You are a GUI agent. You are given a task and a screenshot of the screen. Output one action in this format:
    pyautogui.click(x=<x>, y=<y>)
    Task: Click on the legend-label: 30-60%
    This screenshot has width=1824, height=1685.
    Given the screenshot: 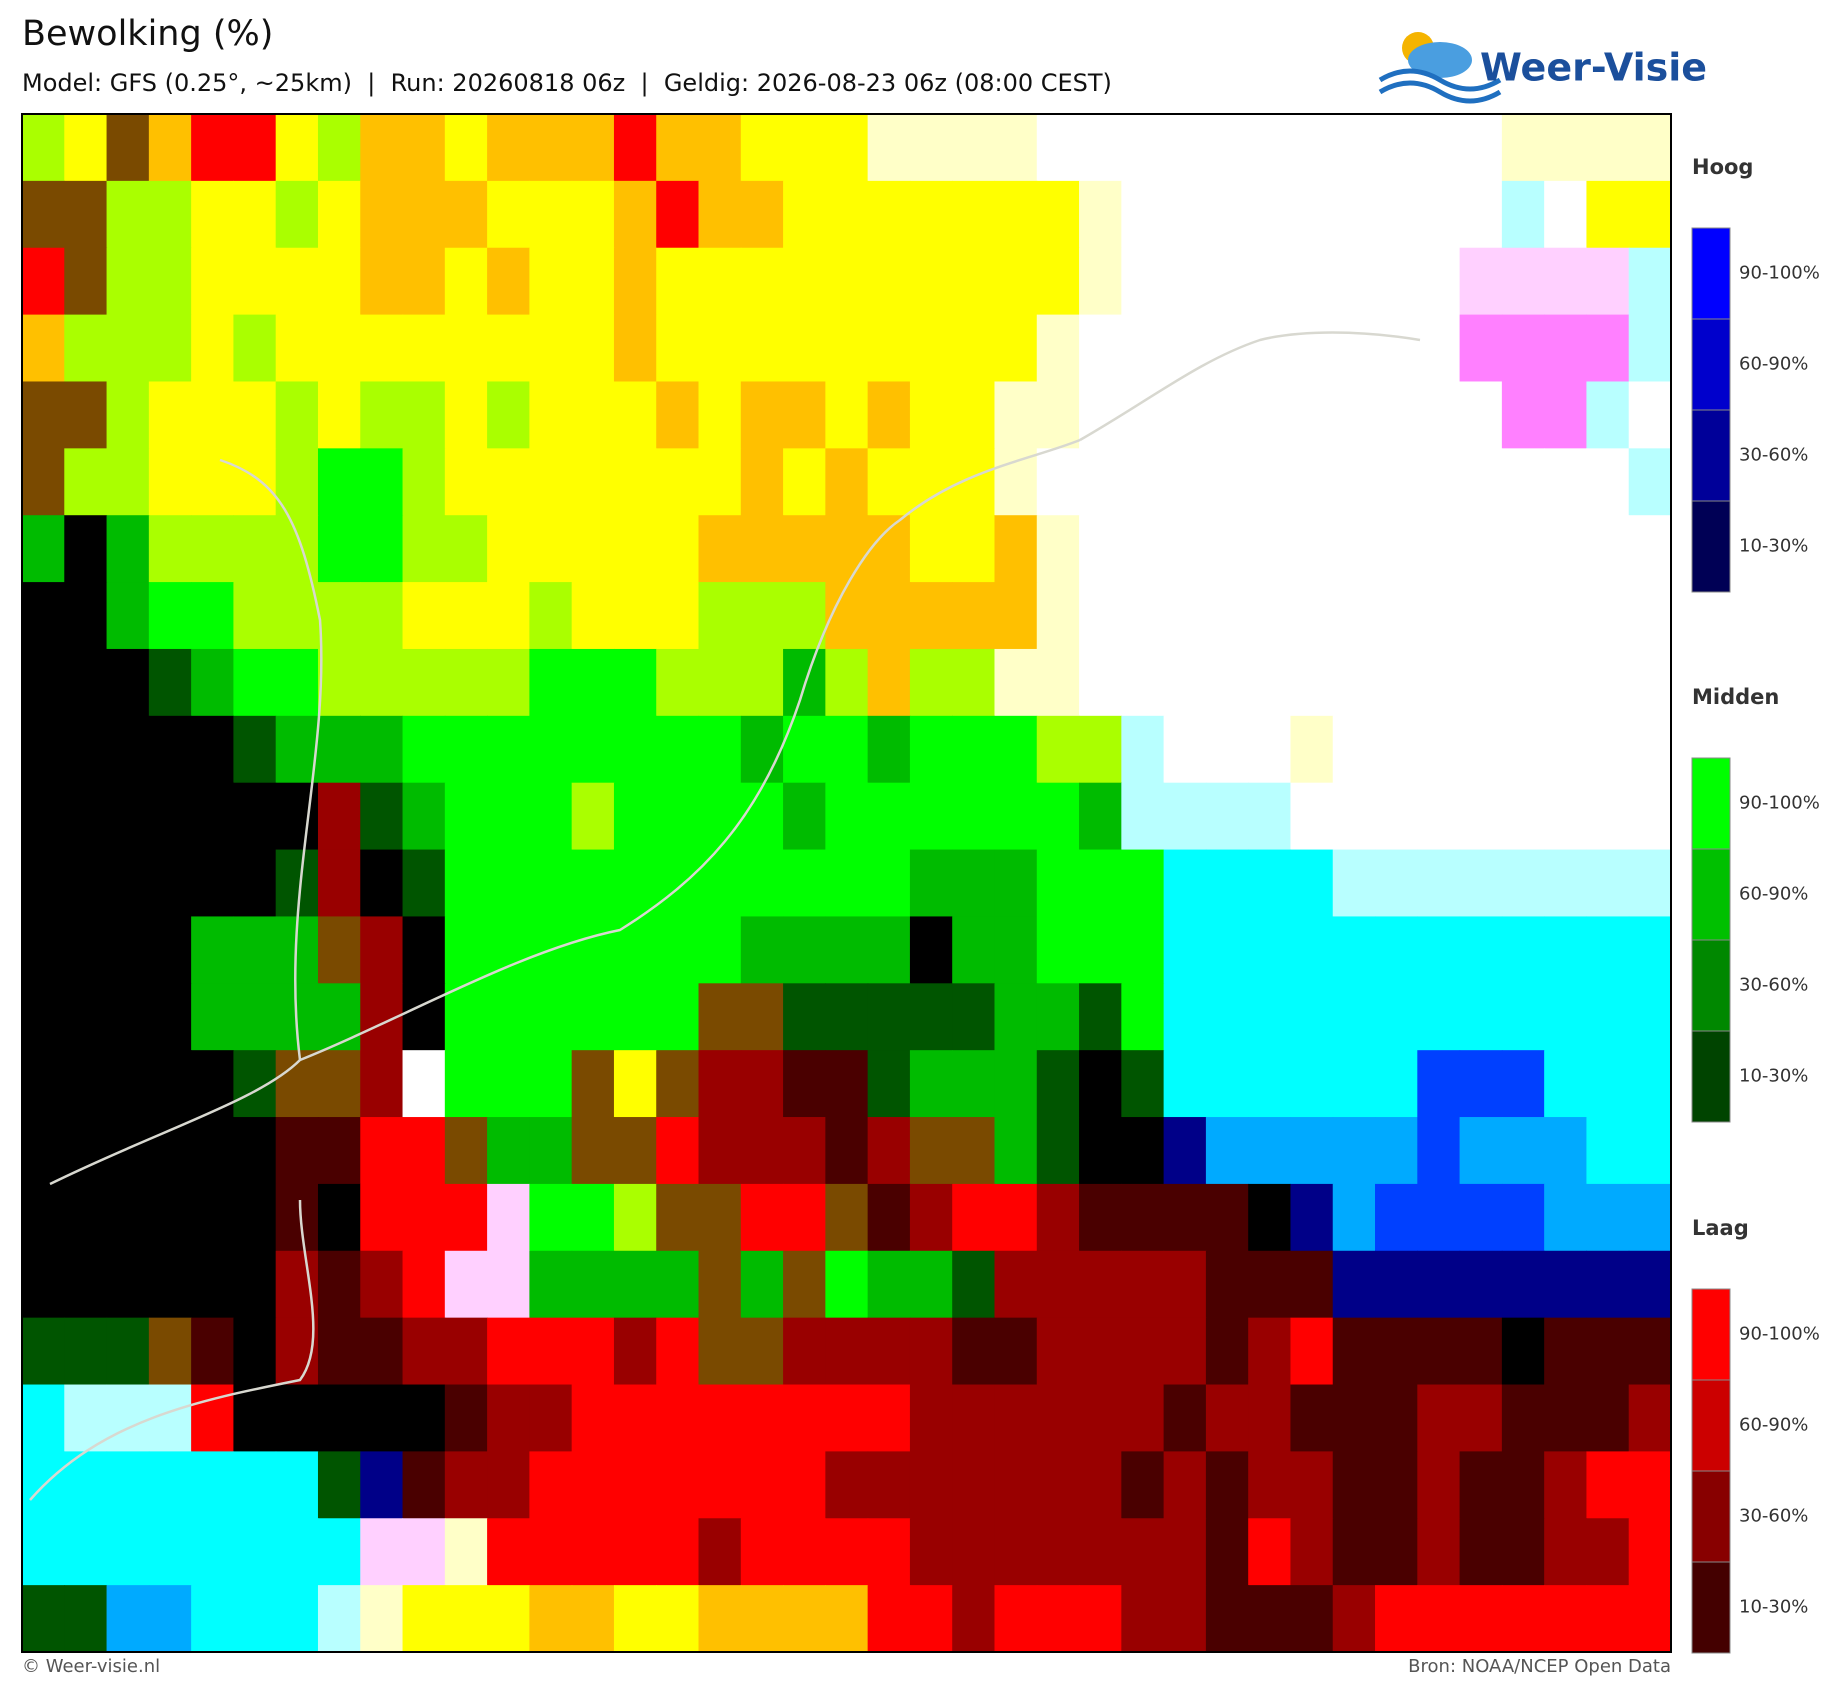 What is the action you would take?
    pyautogui.click(x=1773, y=1516)
    